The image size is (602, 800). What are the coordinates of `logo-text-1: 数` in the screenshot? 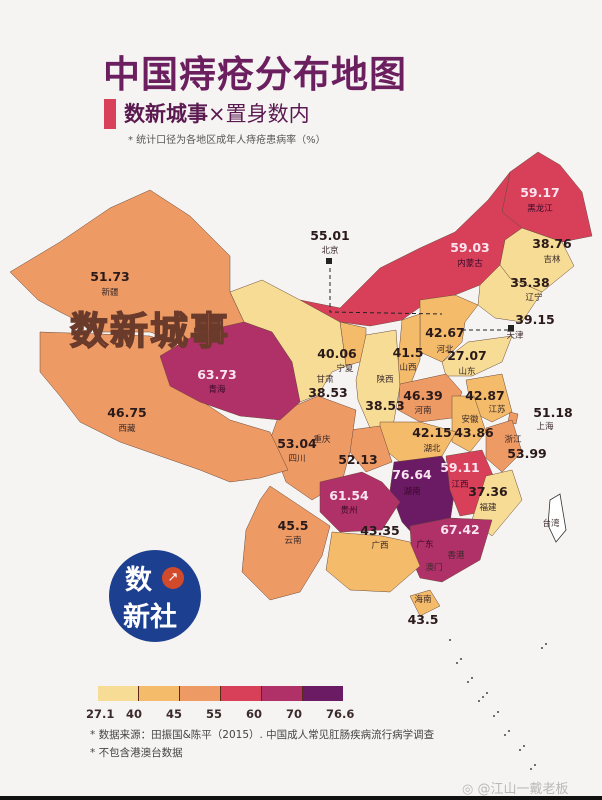 It's located at (138, 580).